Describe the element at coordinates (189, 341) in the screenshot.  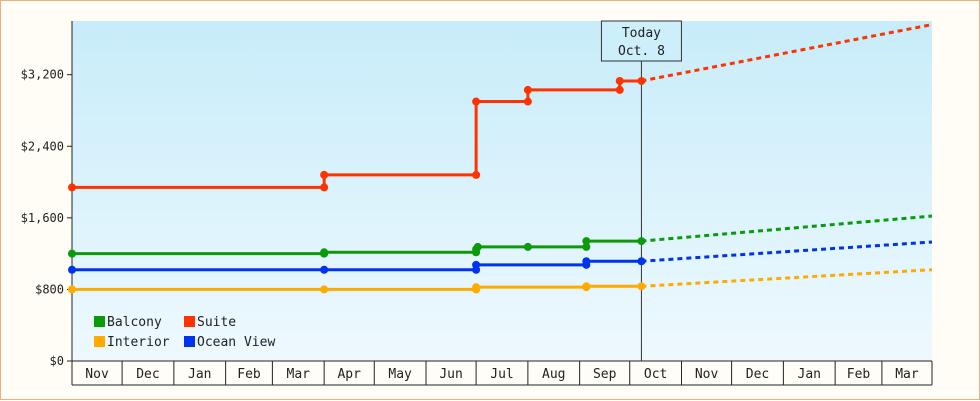
I see `legend-swatch-ocean-view` at that location.